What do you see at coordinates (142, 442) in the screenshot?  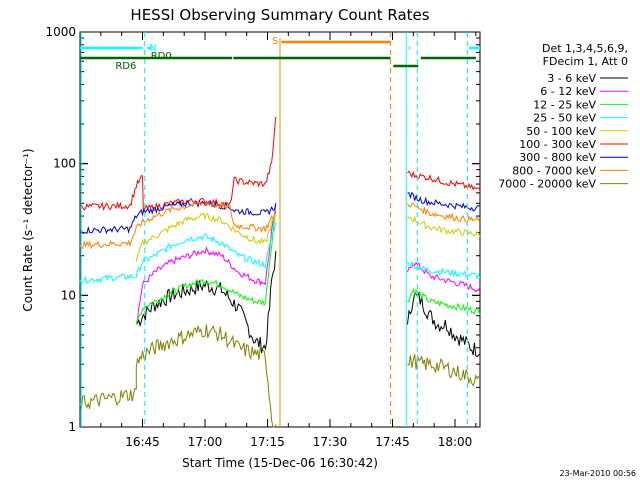 I see `x-tick-label: 16:45` at bounding box center [142, 442].